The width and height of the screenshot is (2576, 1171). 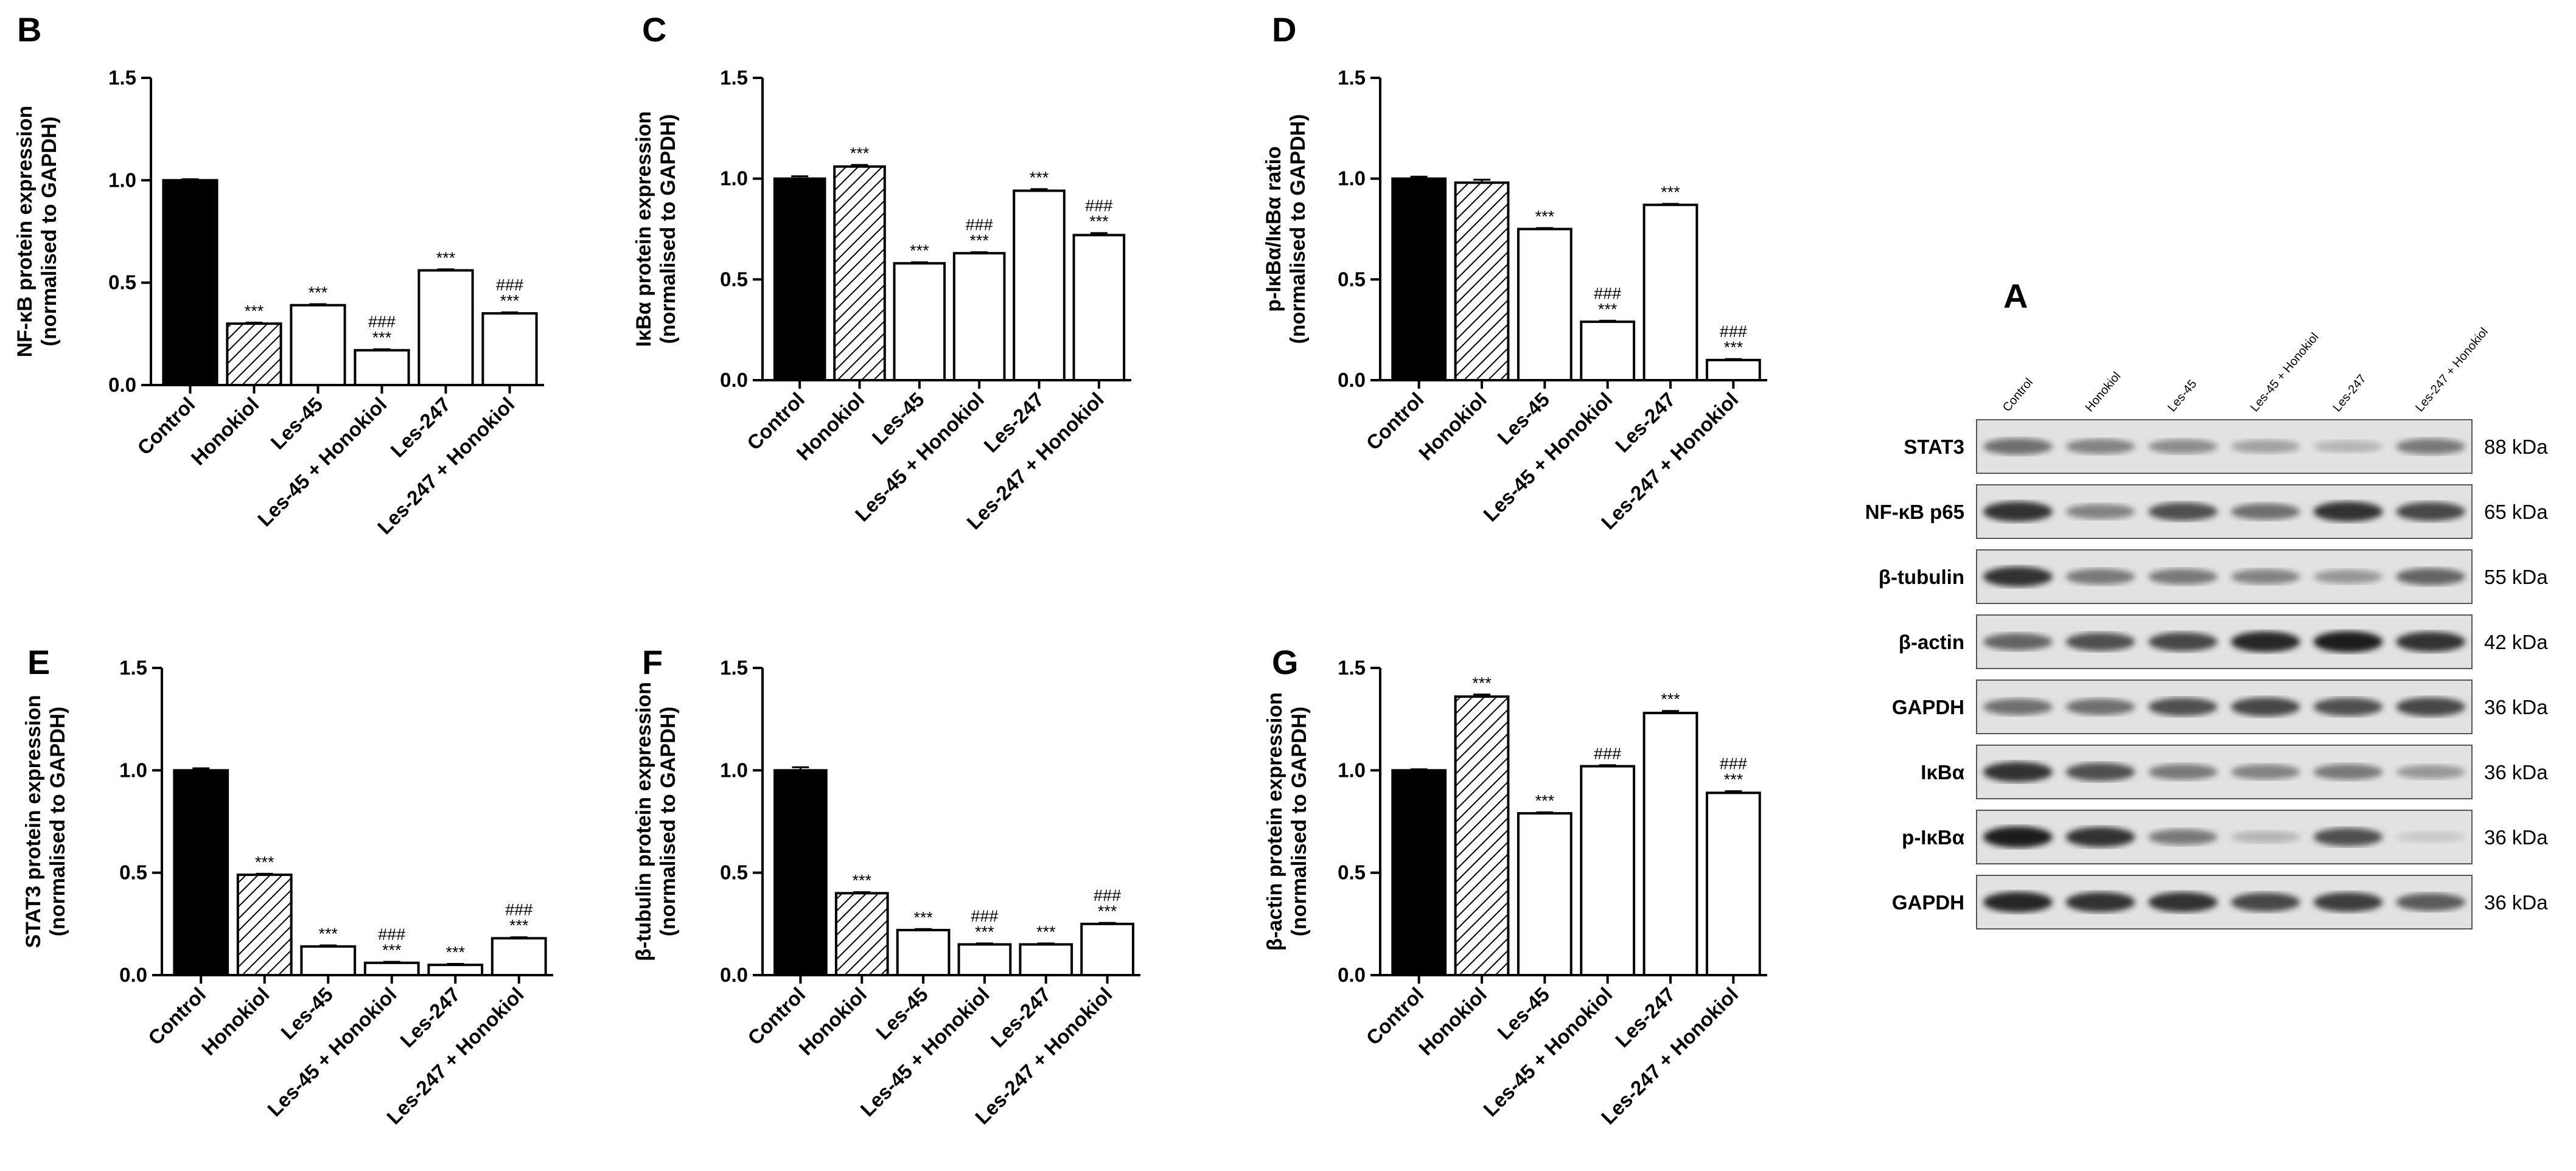 What do you see at coordinates (2452, 370) in the screenshot?
I see `lane-label: Les-247 + Honokiol` at bounding box center [2452, 370].